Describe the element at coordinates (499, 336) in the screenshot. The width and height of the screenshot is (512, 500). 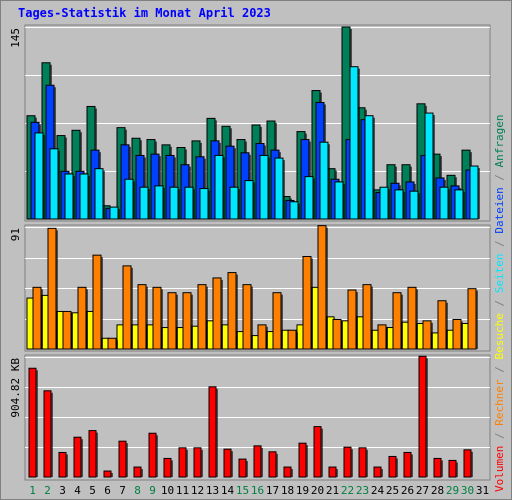
I see `legend-item: Besuche` at that location.